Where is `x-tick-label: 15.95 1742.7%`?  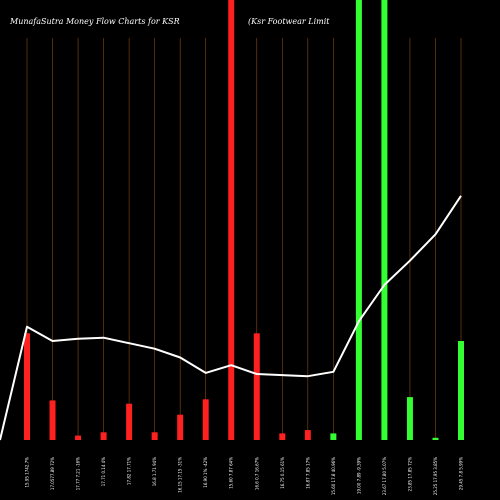
x-tick-label: 15.95 1742.7% is located at coordinates (27, 472).